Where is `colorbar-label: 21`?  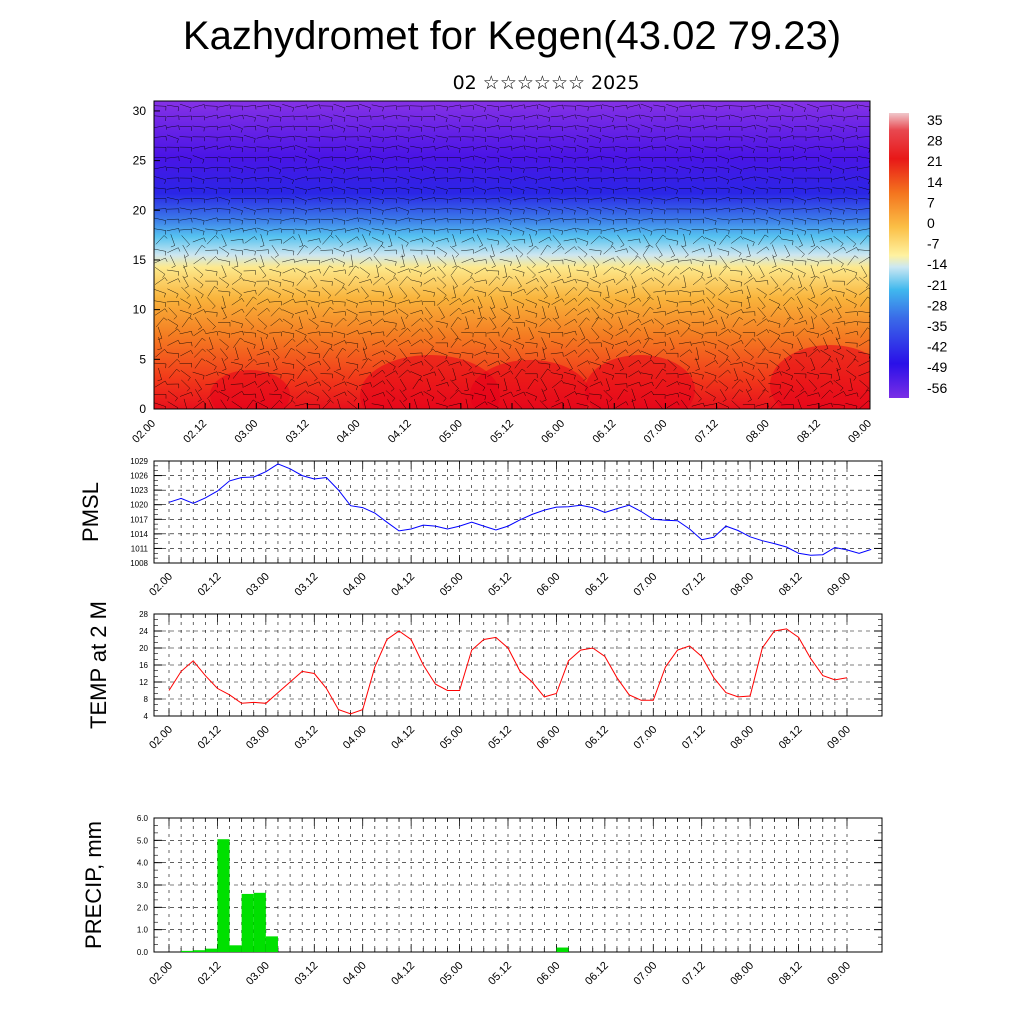 colorbar-label: 21 is located at coordinates (935, 161).